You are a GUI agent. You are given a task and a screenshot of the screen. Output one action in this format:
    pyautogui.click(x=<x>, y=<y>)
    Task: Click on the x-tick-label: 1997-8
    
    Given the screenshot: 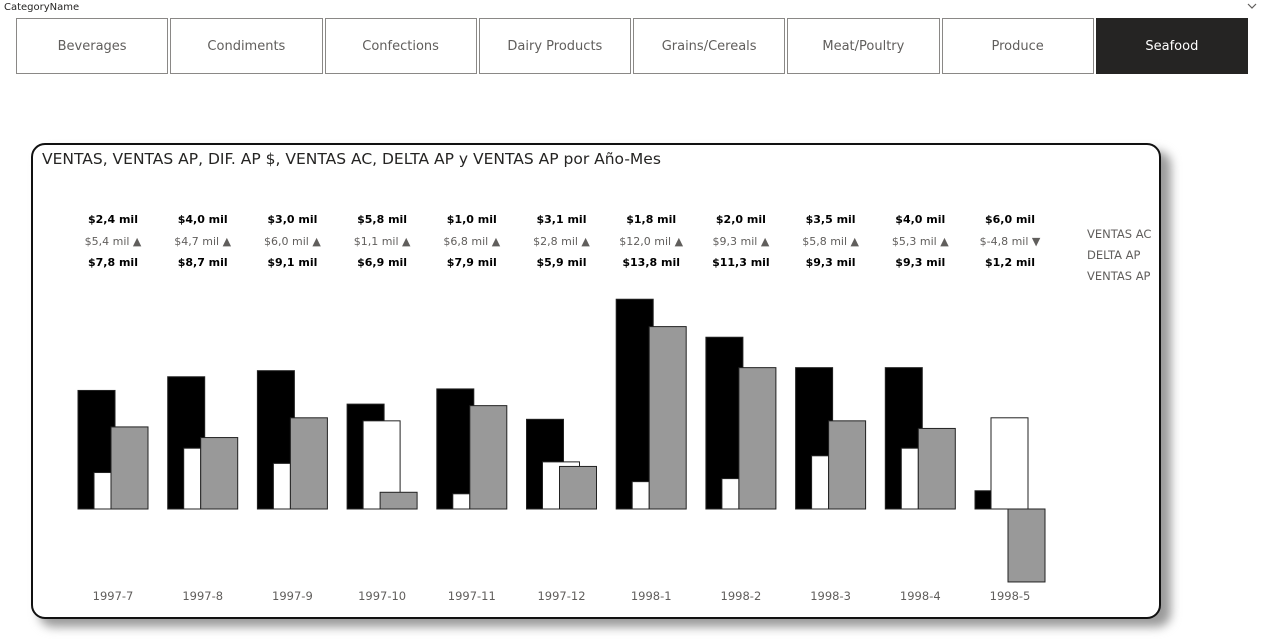 What is the action you would take?
    pyautogui.click(x=202, y=596)
    